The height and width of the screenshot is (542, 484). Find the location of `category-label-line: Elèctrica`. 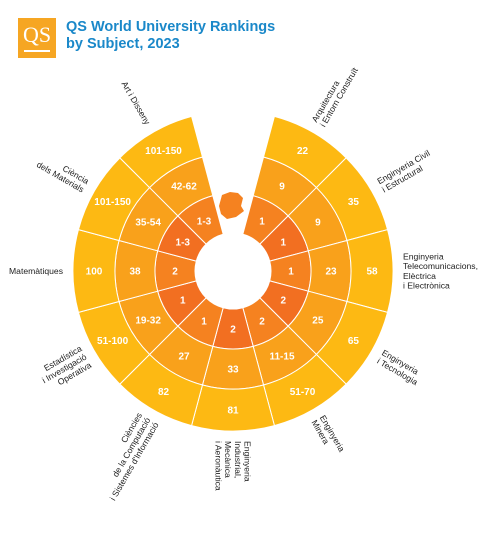

category-label-line: Elèctrica is located at coordinates (419, 276).